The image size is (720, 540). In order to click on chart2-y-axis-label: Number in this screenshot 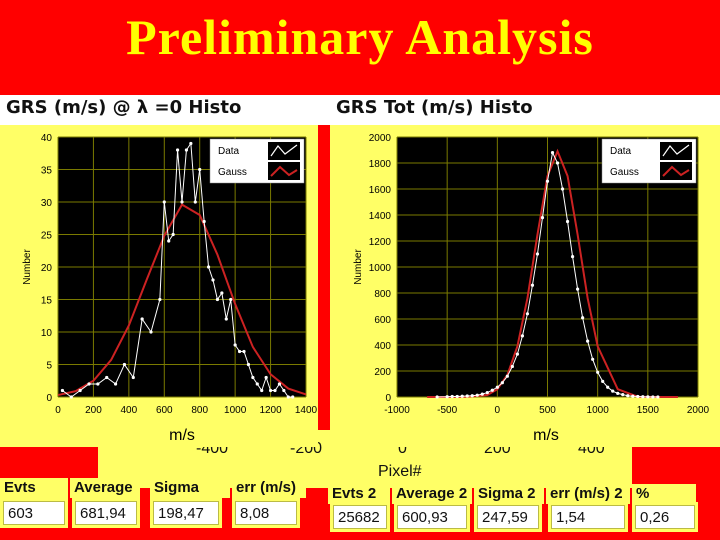, I will do `click(358, 267)`.